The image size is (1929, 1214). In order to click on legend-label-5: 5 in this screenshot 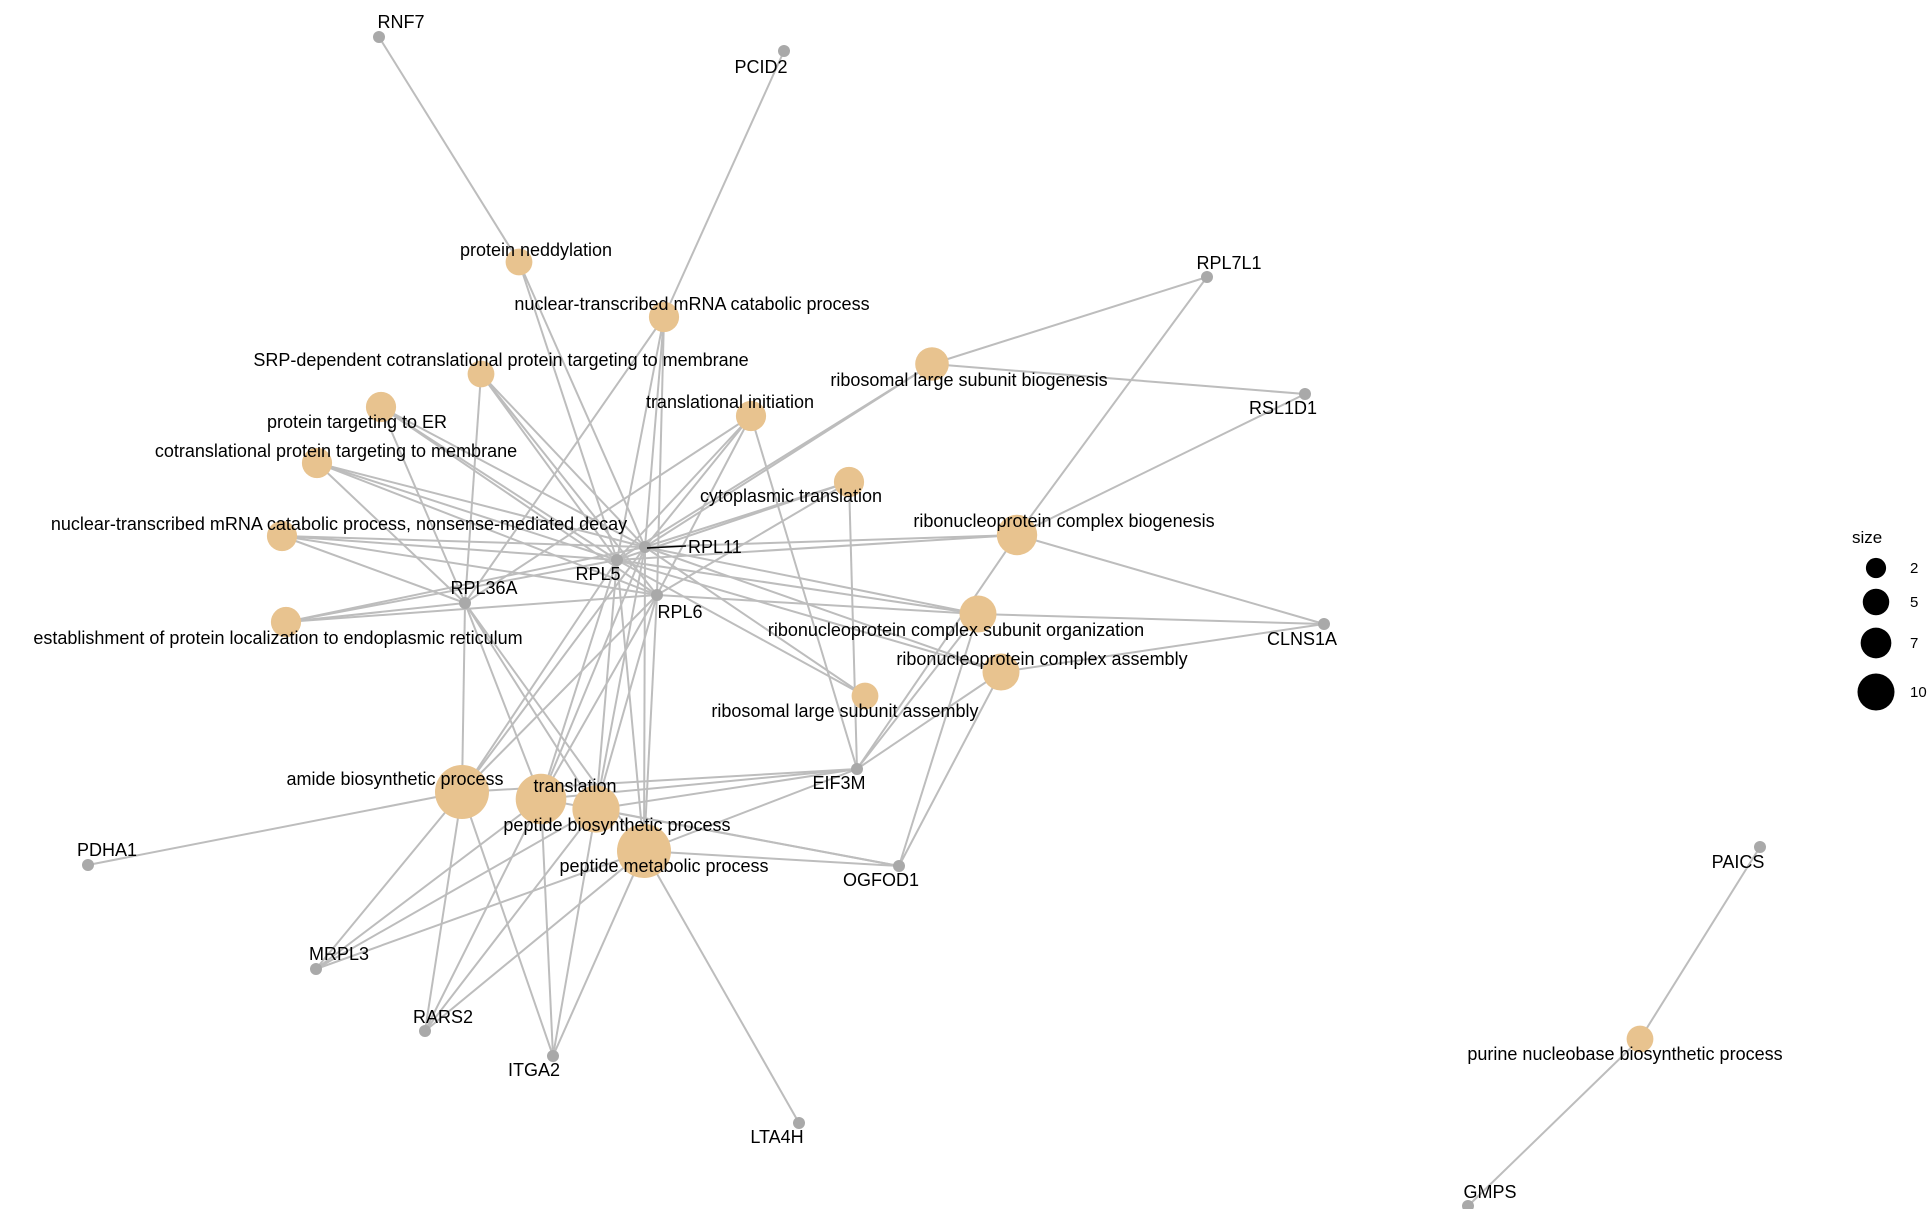, I will do `click(1914, 602)`.